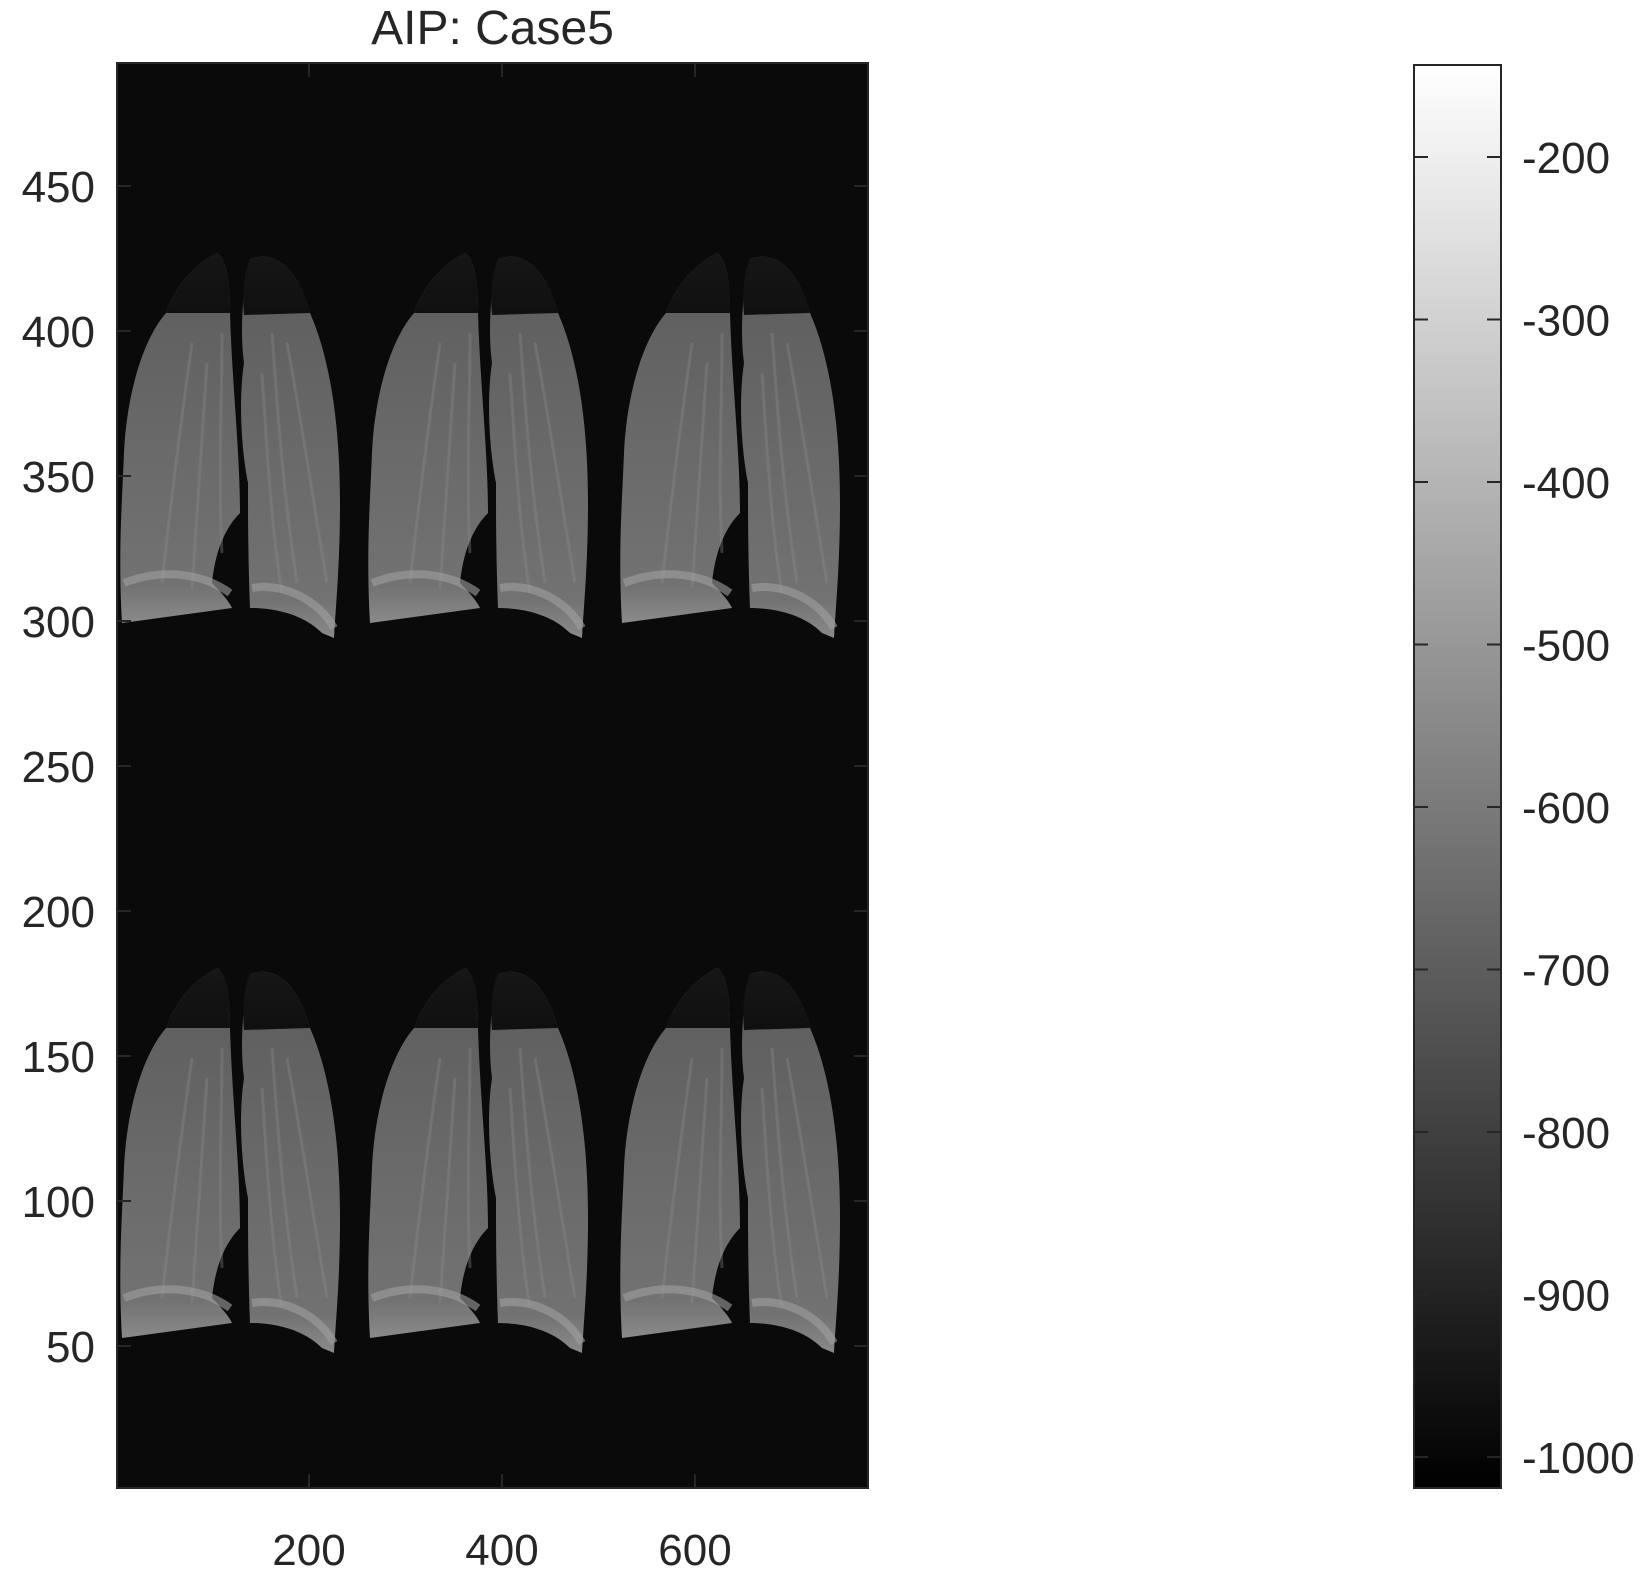  What do you see at coordinates (1578, 1458) in the screenshot?
I see `colorbar-tick-label: -1000` at bounding box center [1578, 1458].